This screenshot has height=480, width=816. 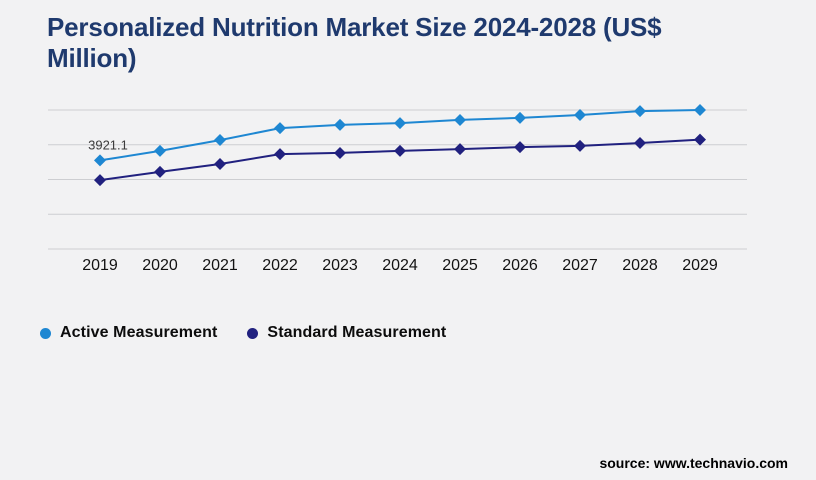 I want to click on x-tick-label: 2028, so click(x=640, y=265).